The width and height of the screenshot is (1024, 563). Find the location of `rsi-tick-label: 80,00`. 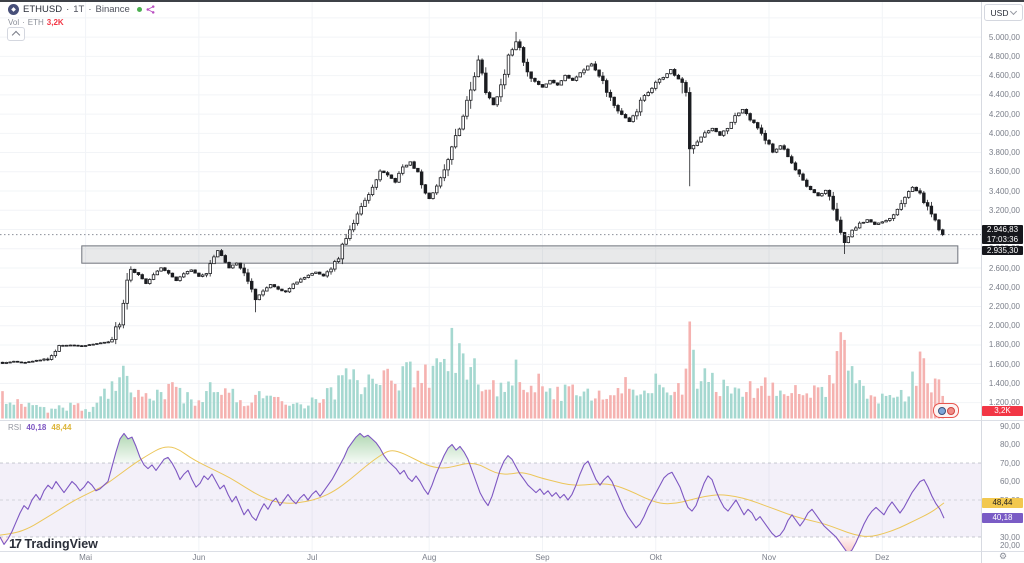

rsi-tick-label: 80,00 is located at coordinates (1009, 444).